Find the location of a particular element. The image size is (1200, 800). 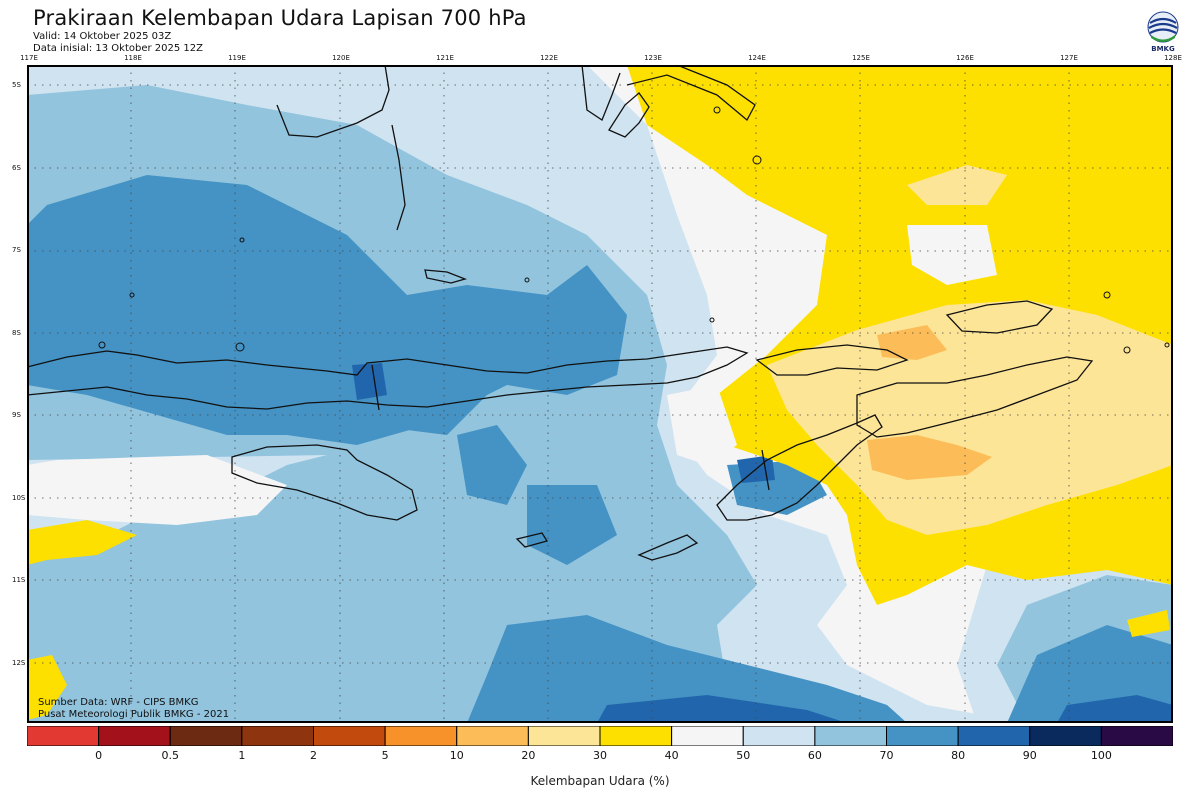

humidity-zone-70-80-d is located at coordinates (572, 525).